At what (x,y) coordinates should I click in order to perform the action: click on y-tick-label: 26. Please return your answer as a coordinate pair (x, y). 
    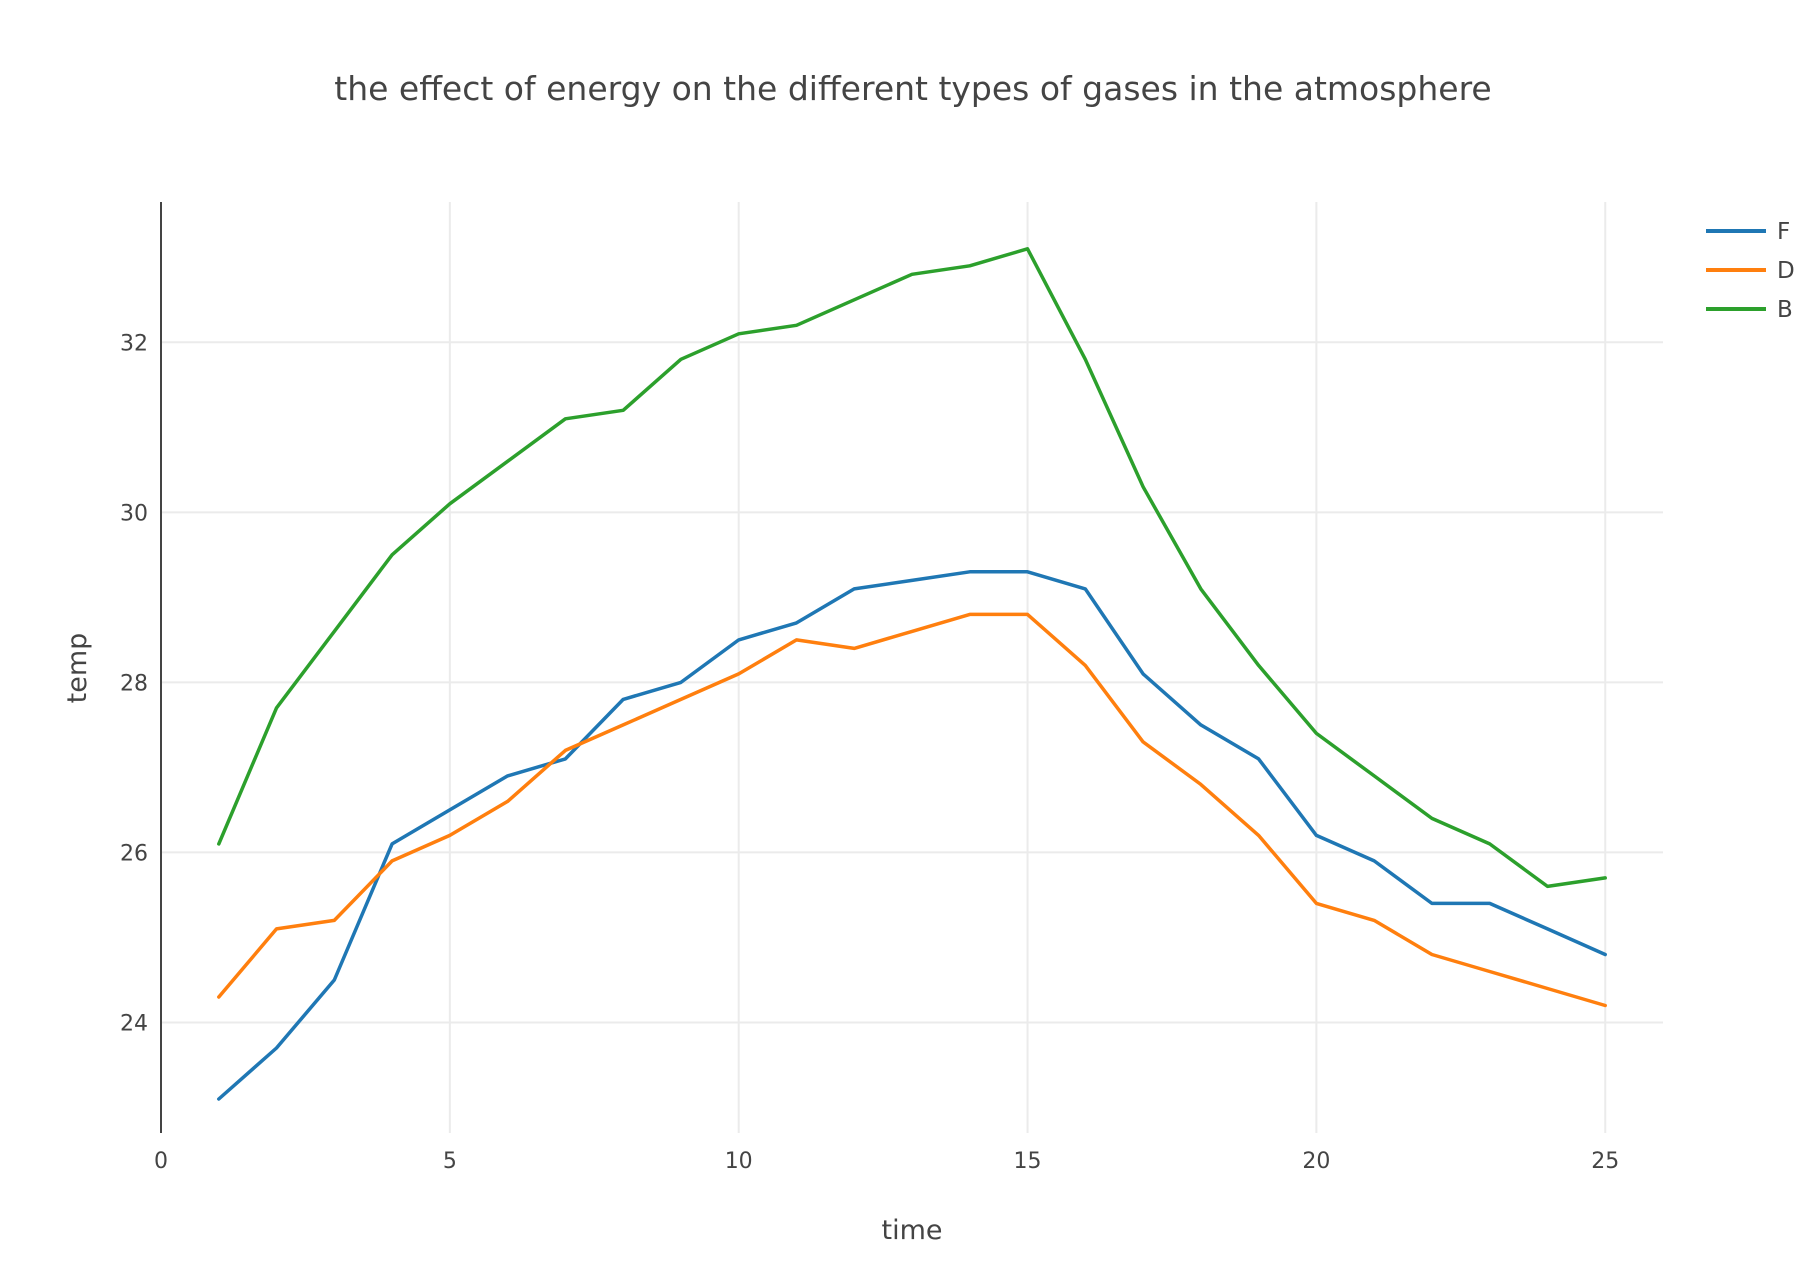
    Looking at the image, I should click on (134, 853).